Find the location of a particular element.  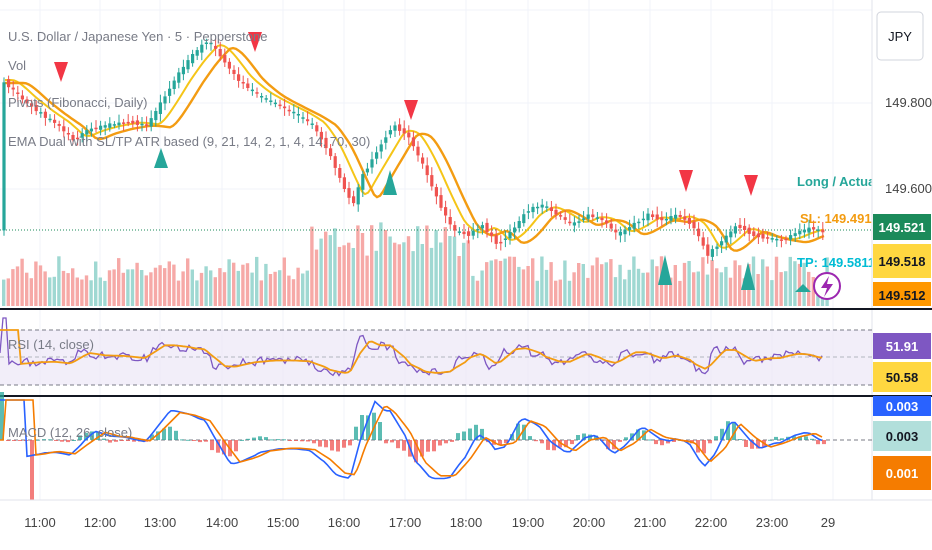

time-tick: 20:00 is located at coordinates (589, 522).